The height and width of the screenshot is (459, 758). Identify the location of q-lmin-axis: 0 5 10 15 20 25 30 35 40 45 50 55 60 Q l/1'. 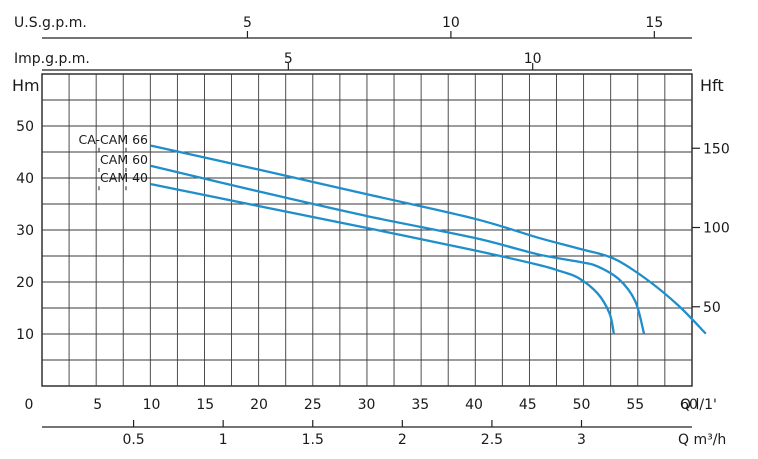
(371, 405).